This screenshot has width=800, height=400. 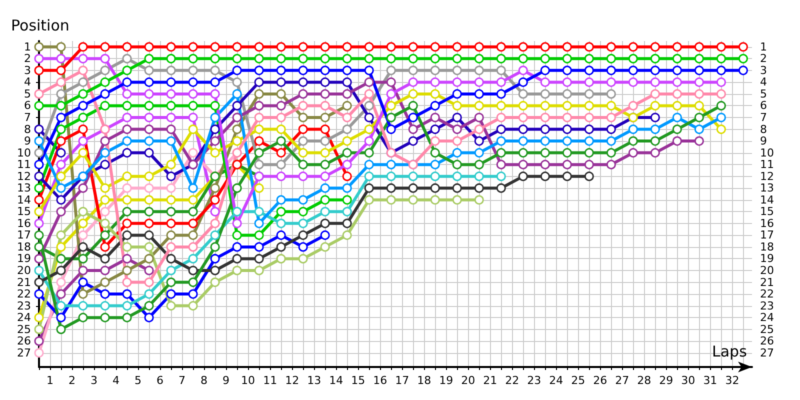 What do you see at coordinates (24, 341) in the screenshot?
I see `y-tick-label: 26` at bounding box center [24, 341].